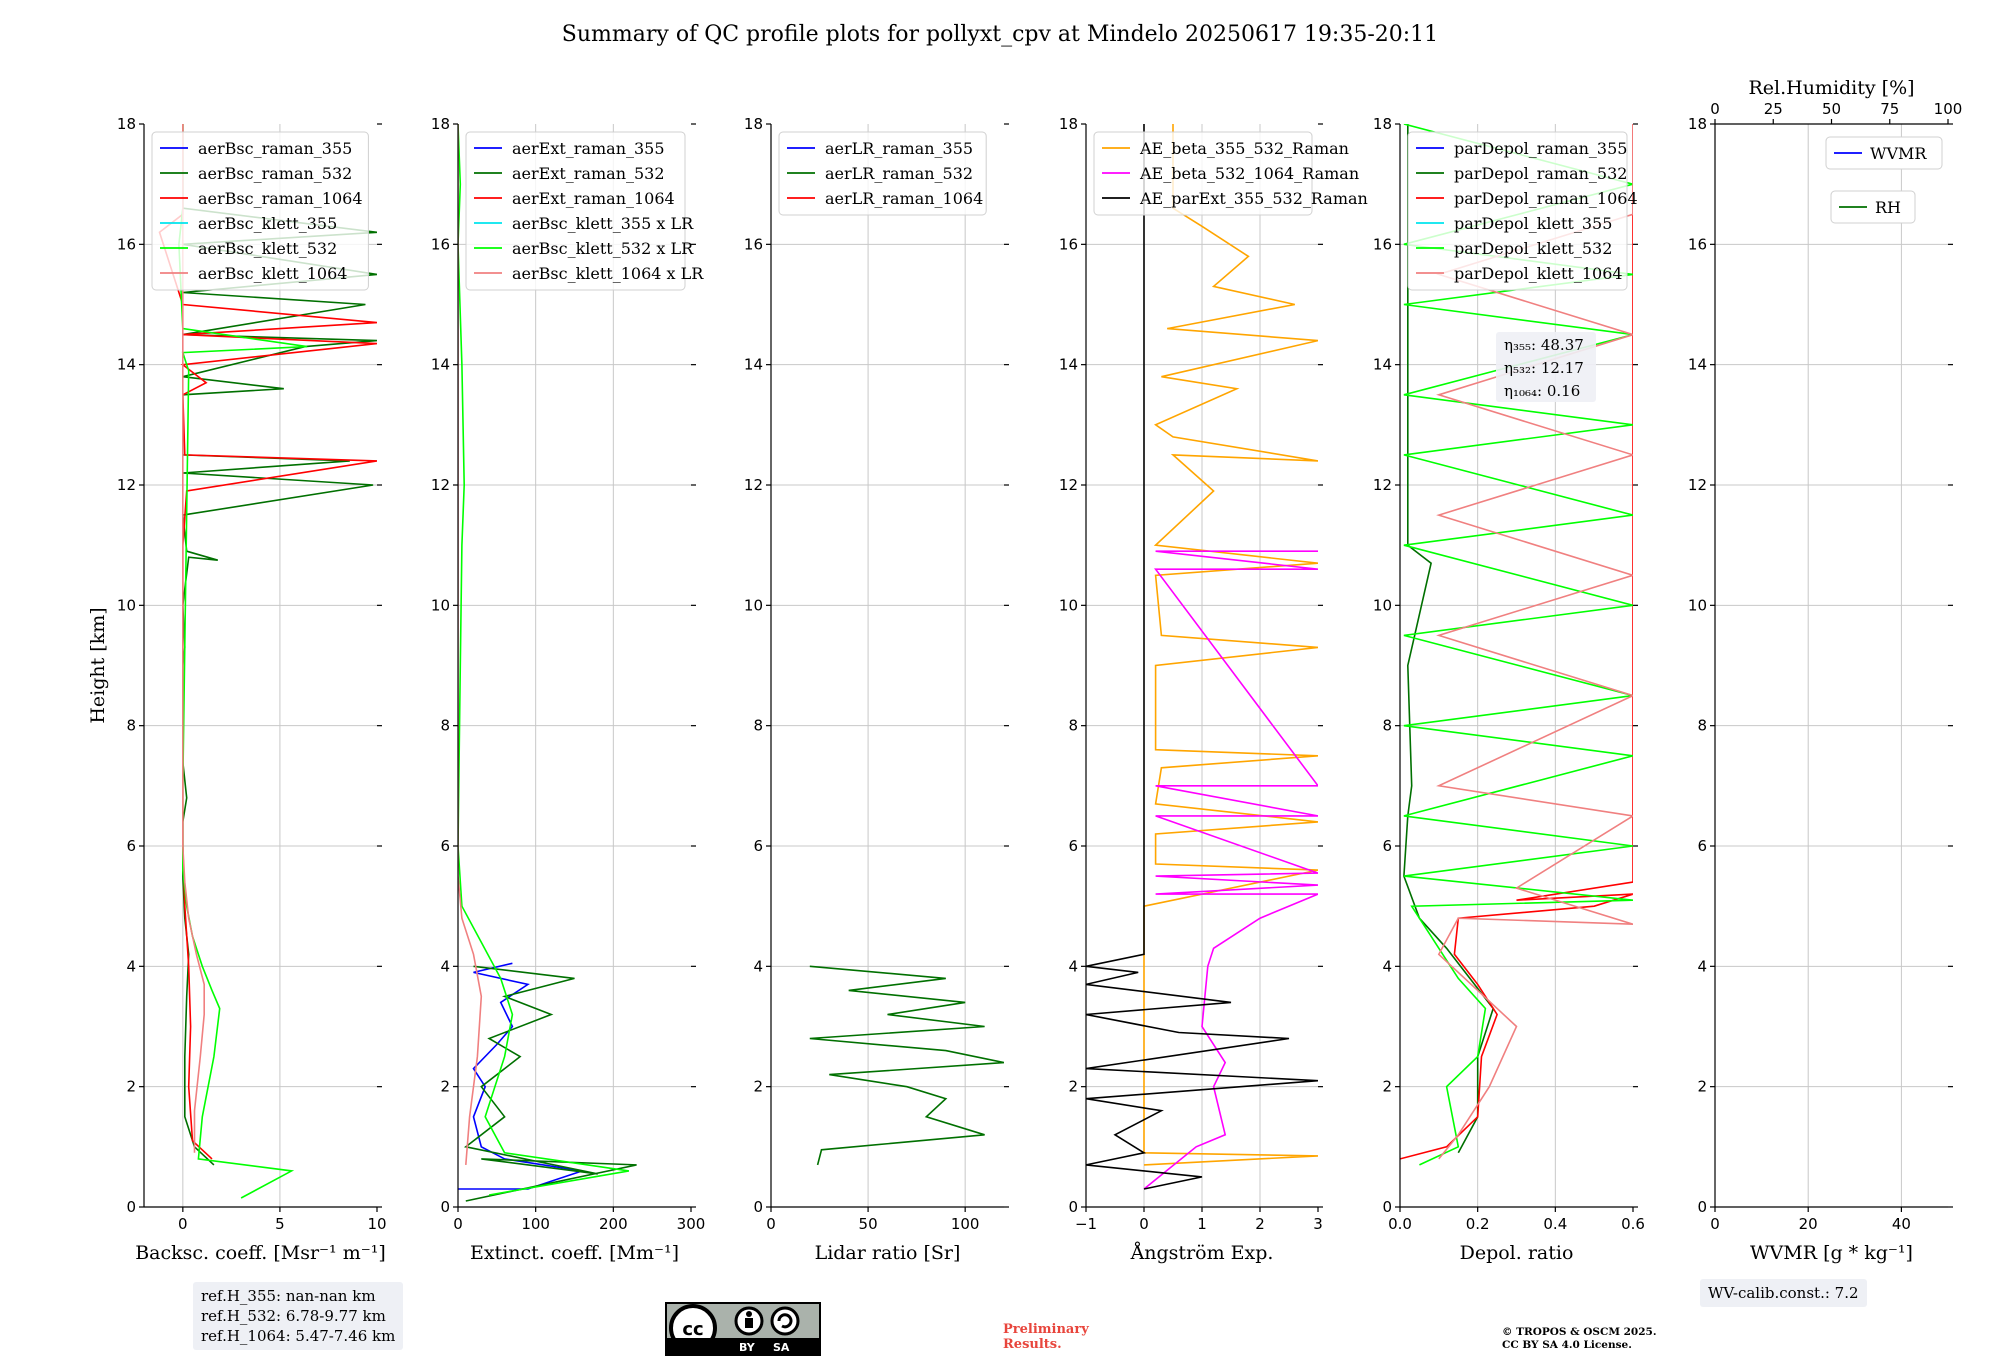 This screenshot has width=2000, height=1360. What do you see at coordinates (1478, 1224) in the screenshot?
I see `x-tick-label: 0.2` at bounding box center [1478, 1224].